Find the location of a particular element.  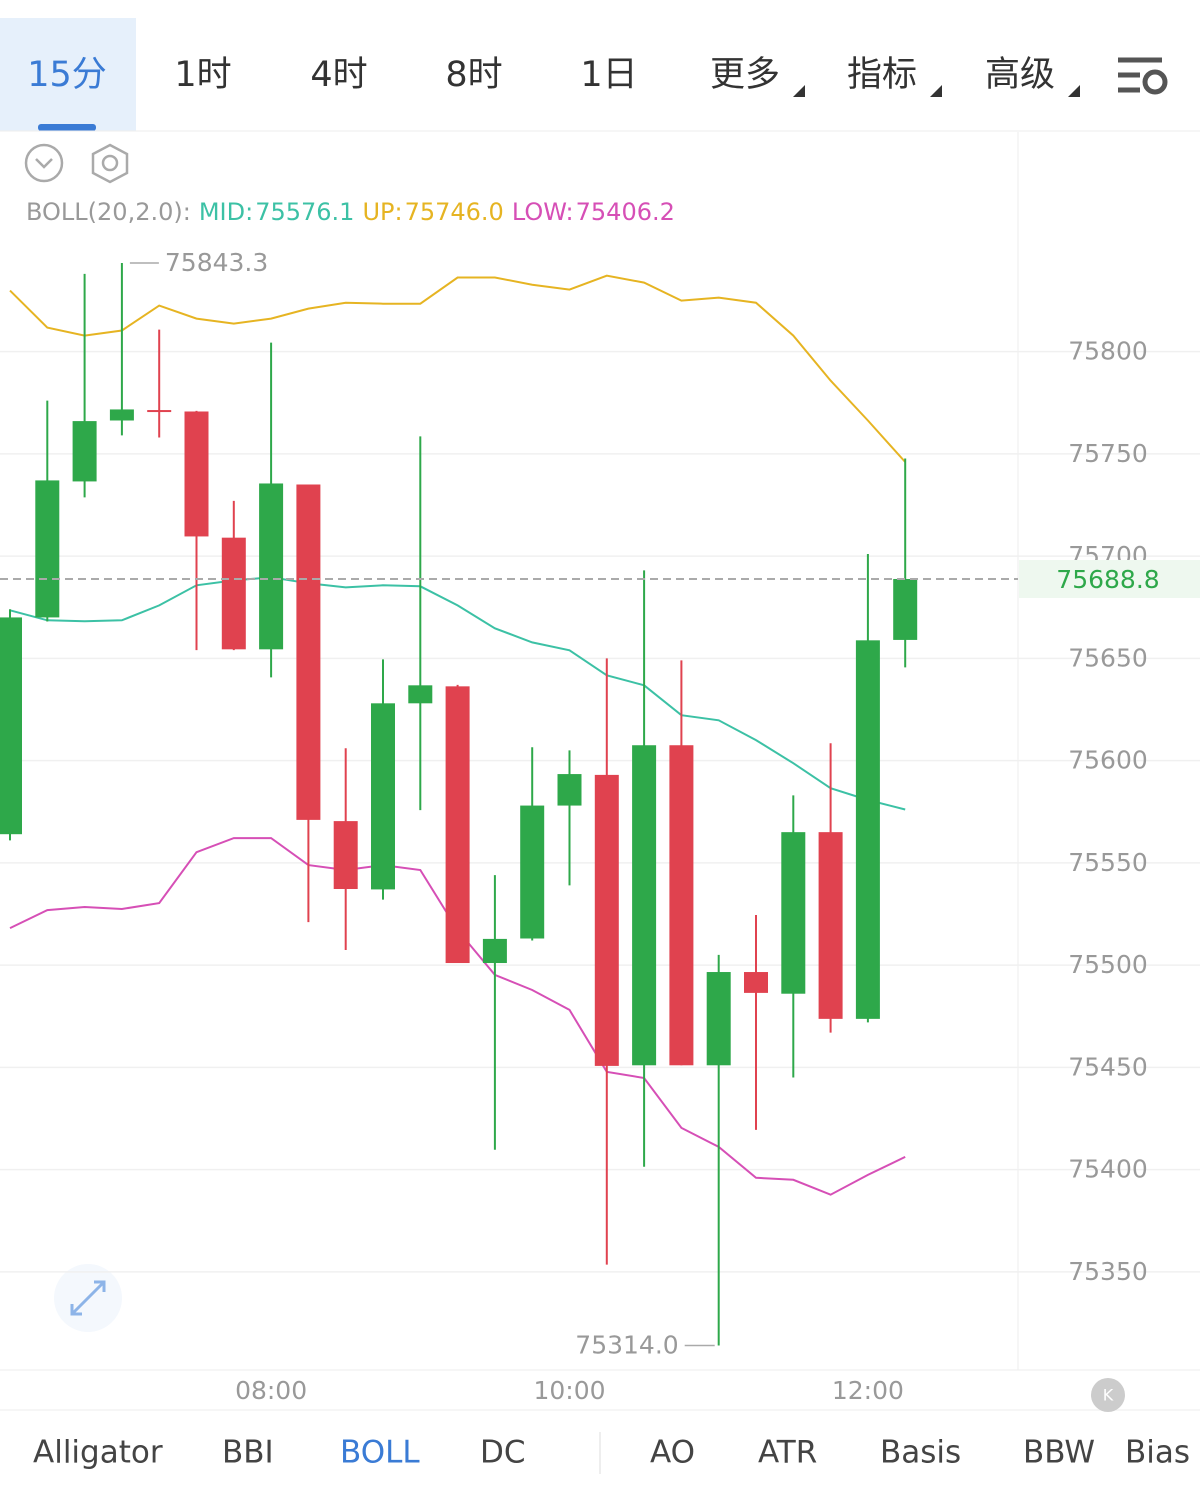

x-tick-label: 12:00 is located at coordinates (868, 1390).